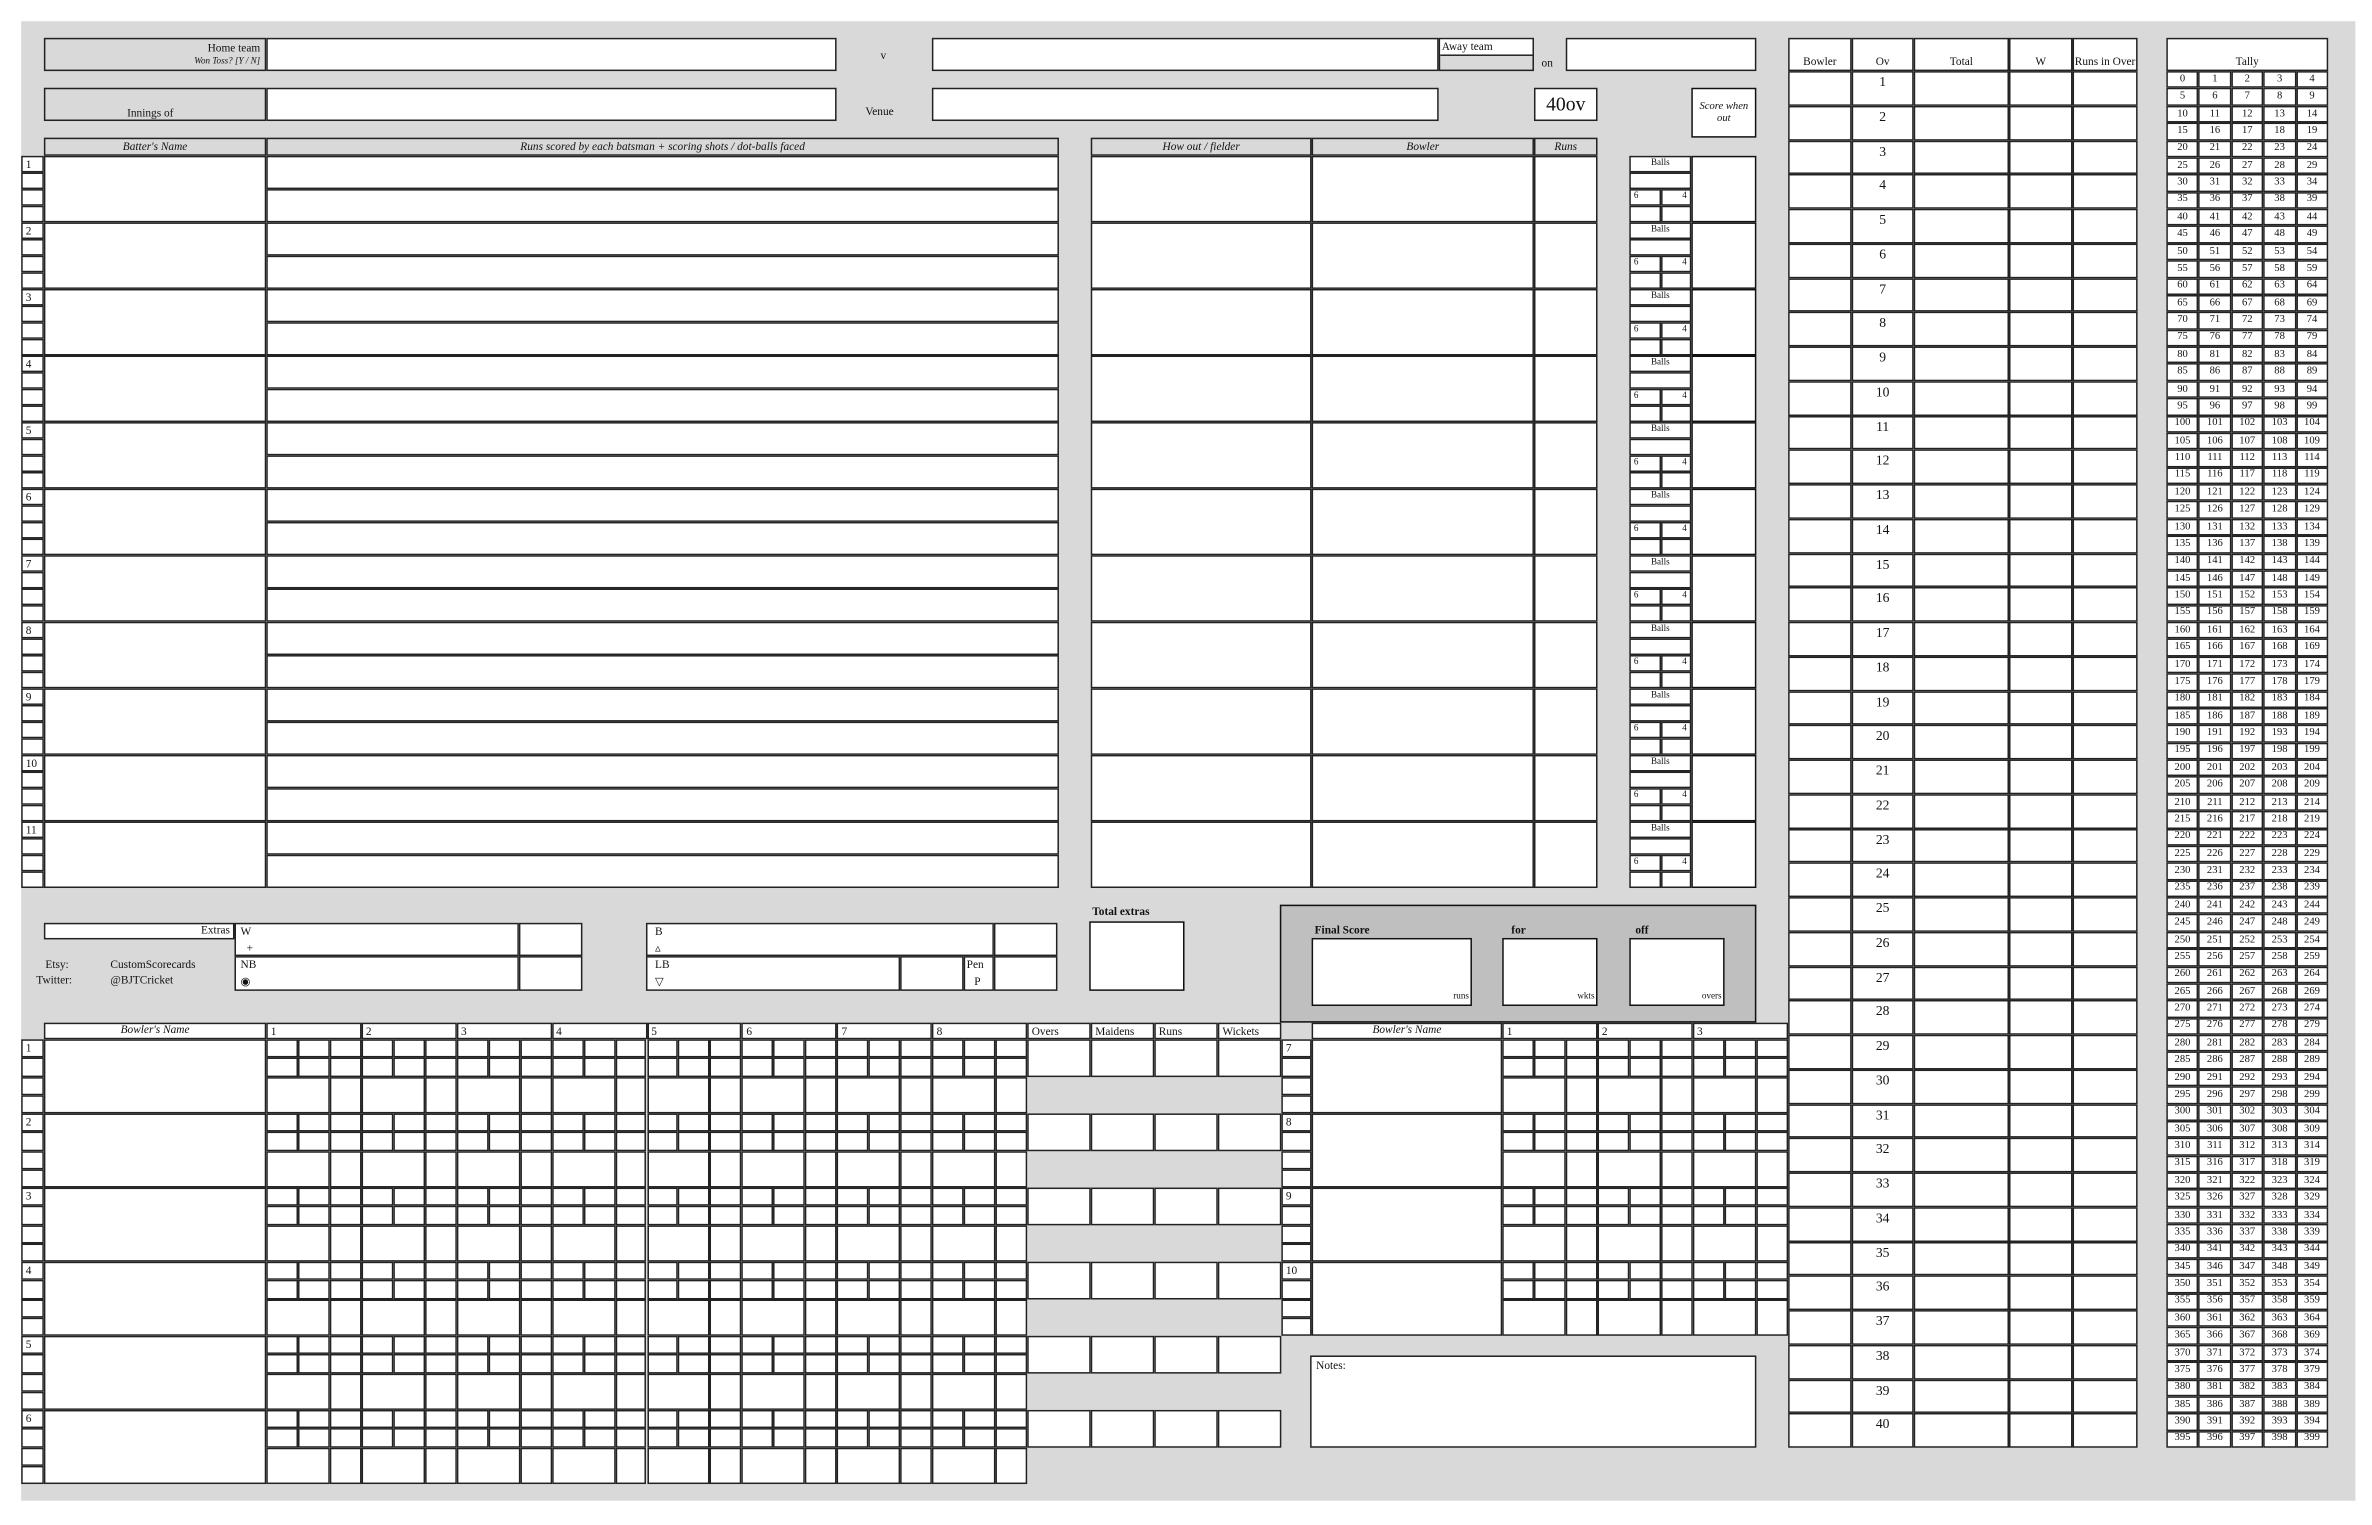 The width and height of the screenshot is (2372, 1525). What do you see at coordinates (2215, 630) in the screenshot?
I see `tally-cell: 161` at bounding box center [2215, 630].